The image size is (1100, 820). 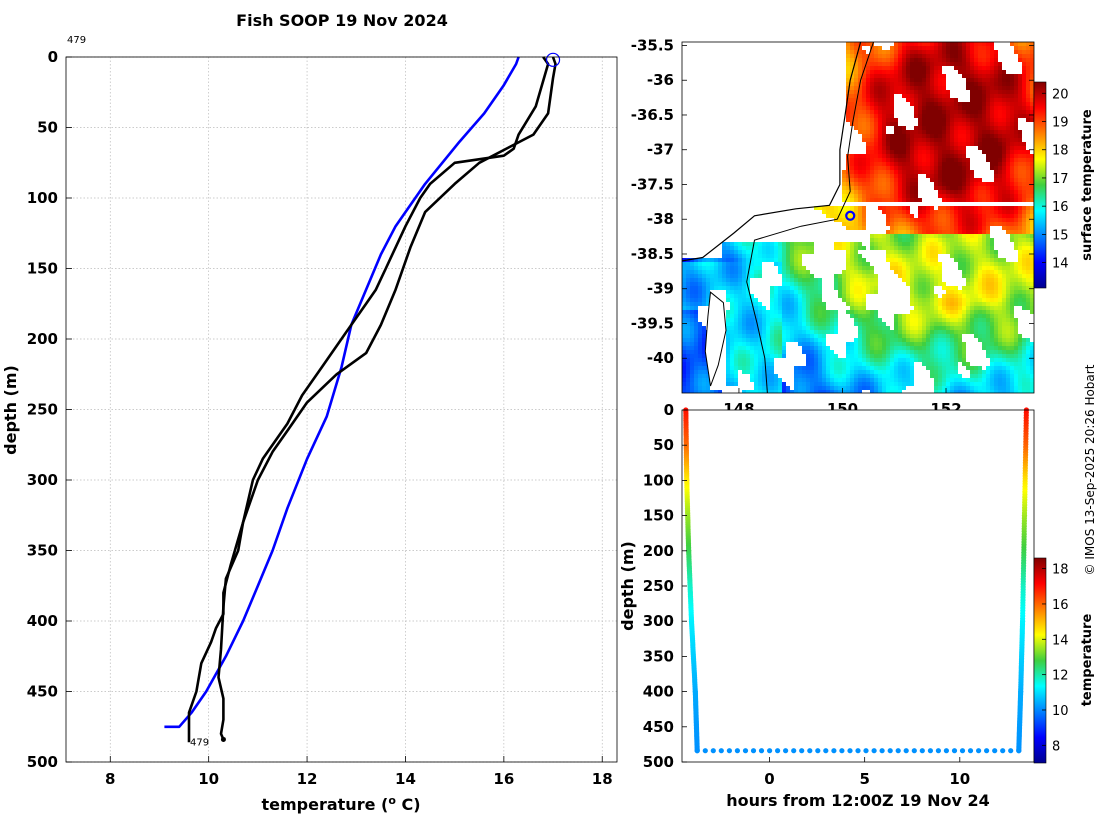 I want to click on td-tick-label-y: 450, so click(x=658, y=727).